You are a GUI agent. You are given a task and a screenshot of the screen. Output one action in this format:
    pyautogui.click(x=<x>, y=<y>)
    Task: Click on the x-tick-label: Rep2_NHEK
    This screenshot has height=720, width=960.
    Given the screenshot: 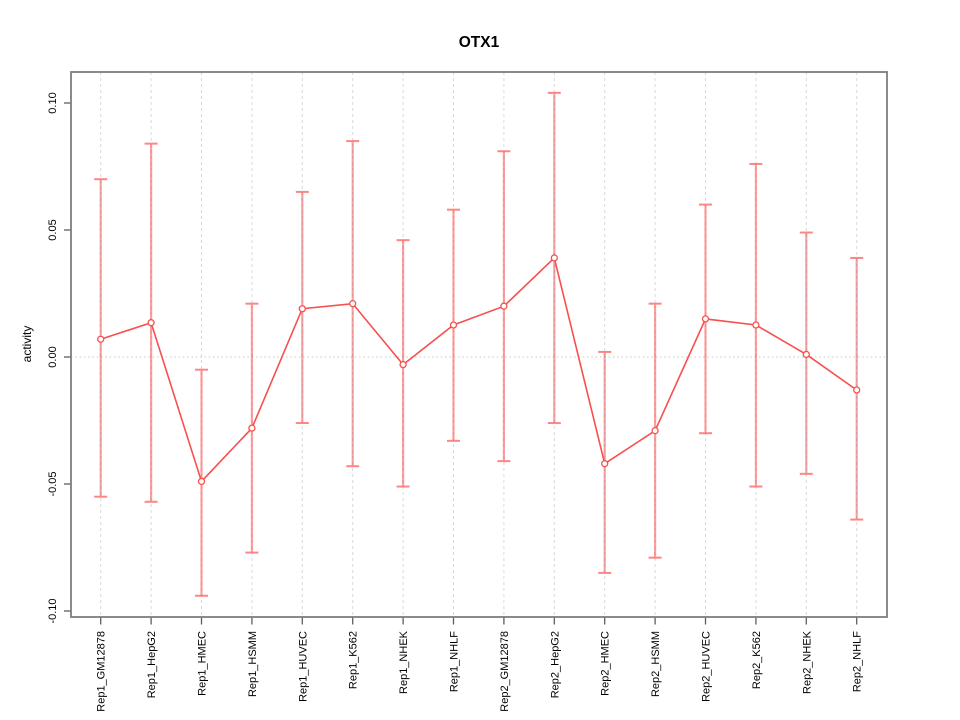 What is the action you would take?
    pyautogui.click(x=807, y=662)
    